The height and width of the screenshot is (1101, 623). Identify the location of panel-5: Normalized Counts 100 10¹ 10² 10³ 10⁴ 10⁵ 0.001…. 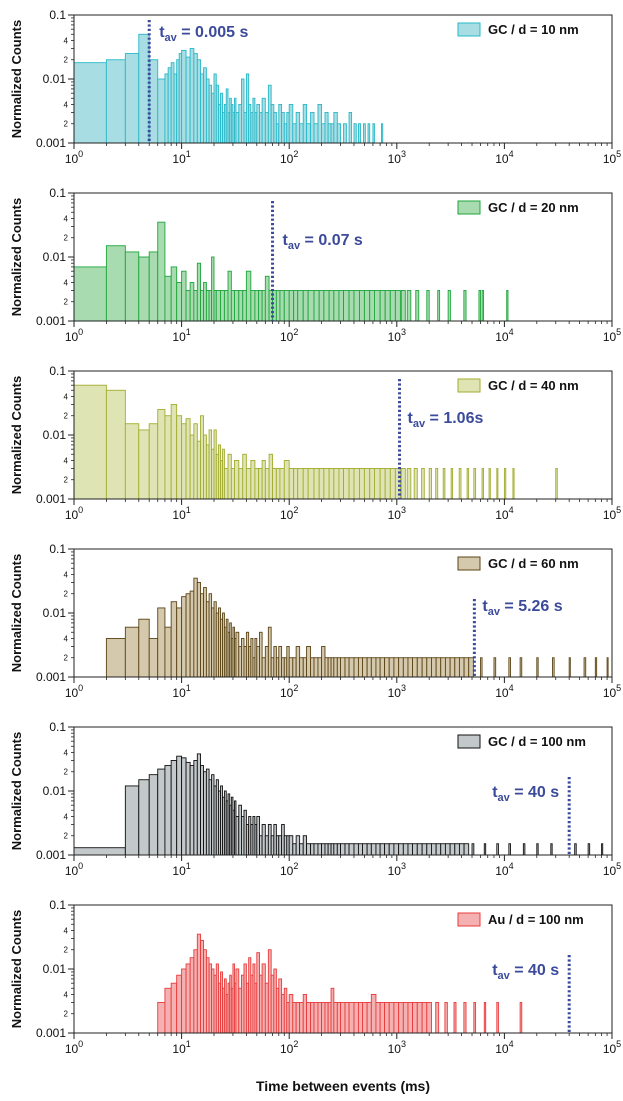
(315, 799).